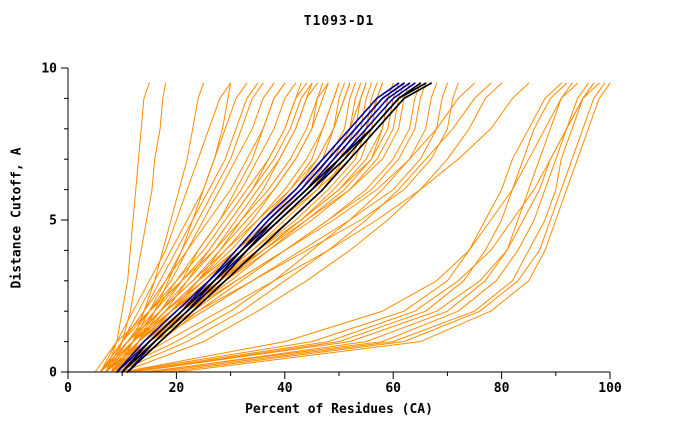 The height and width of the screenshot is (440, 680). I want to click on chart-title: T1093-D1, so click(339, 21).